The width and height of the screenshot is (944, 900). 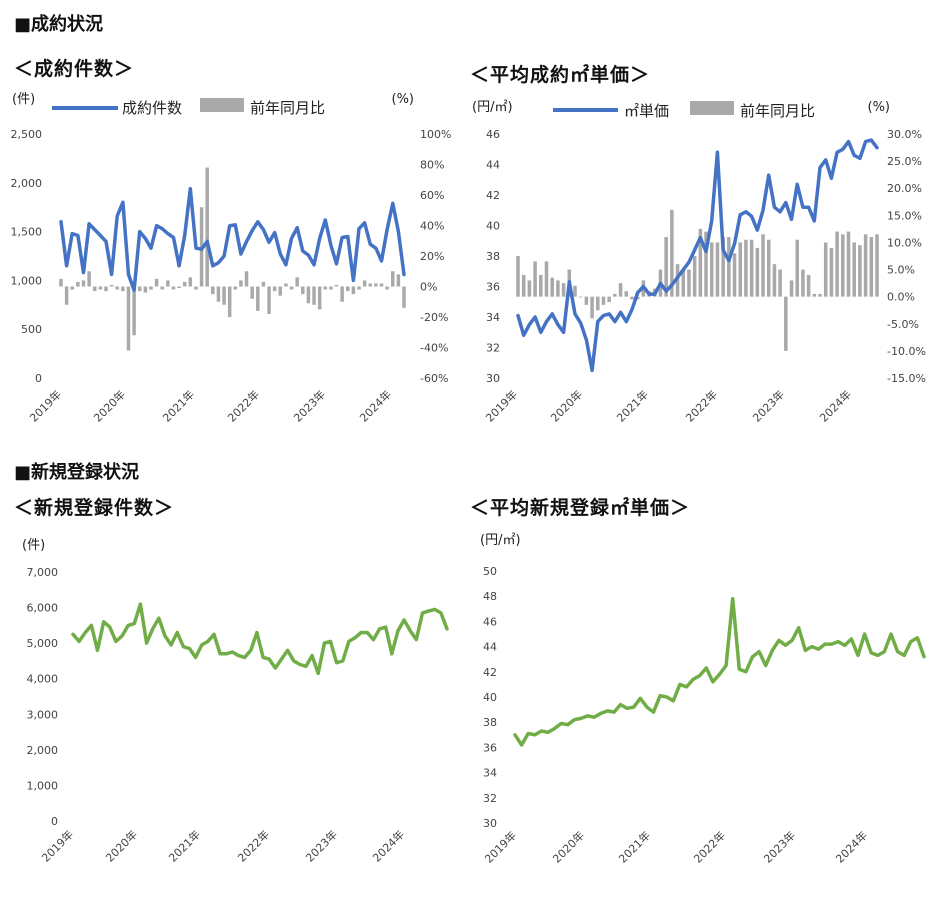 What do you see at coordinates (904, 242) in the screenshot?
I see `c2-y-right-tick: 10.0%` at bounding box center [904, 242].